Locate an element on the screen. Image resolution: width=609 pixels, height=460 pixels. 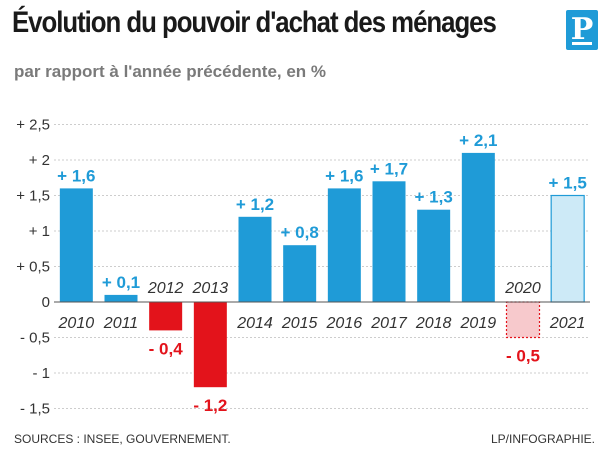
y-tick-label: - 0,5 is located at coordinates (35, 338).